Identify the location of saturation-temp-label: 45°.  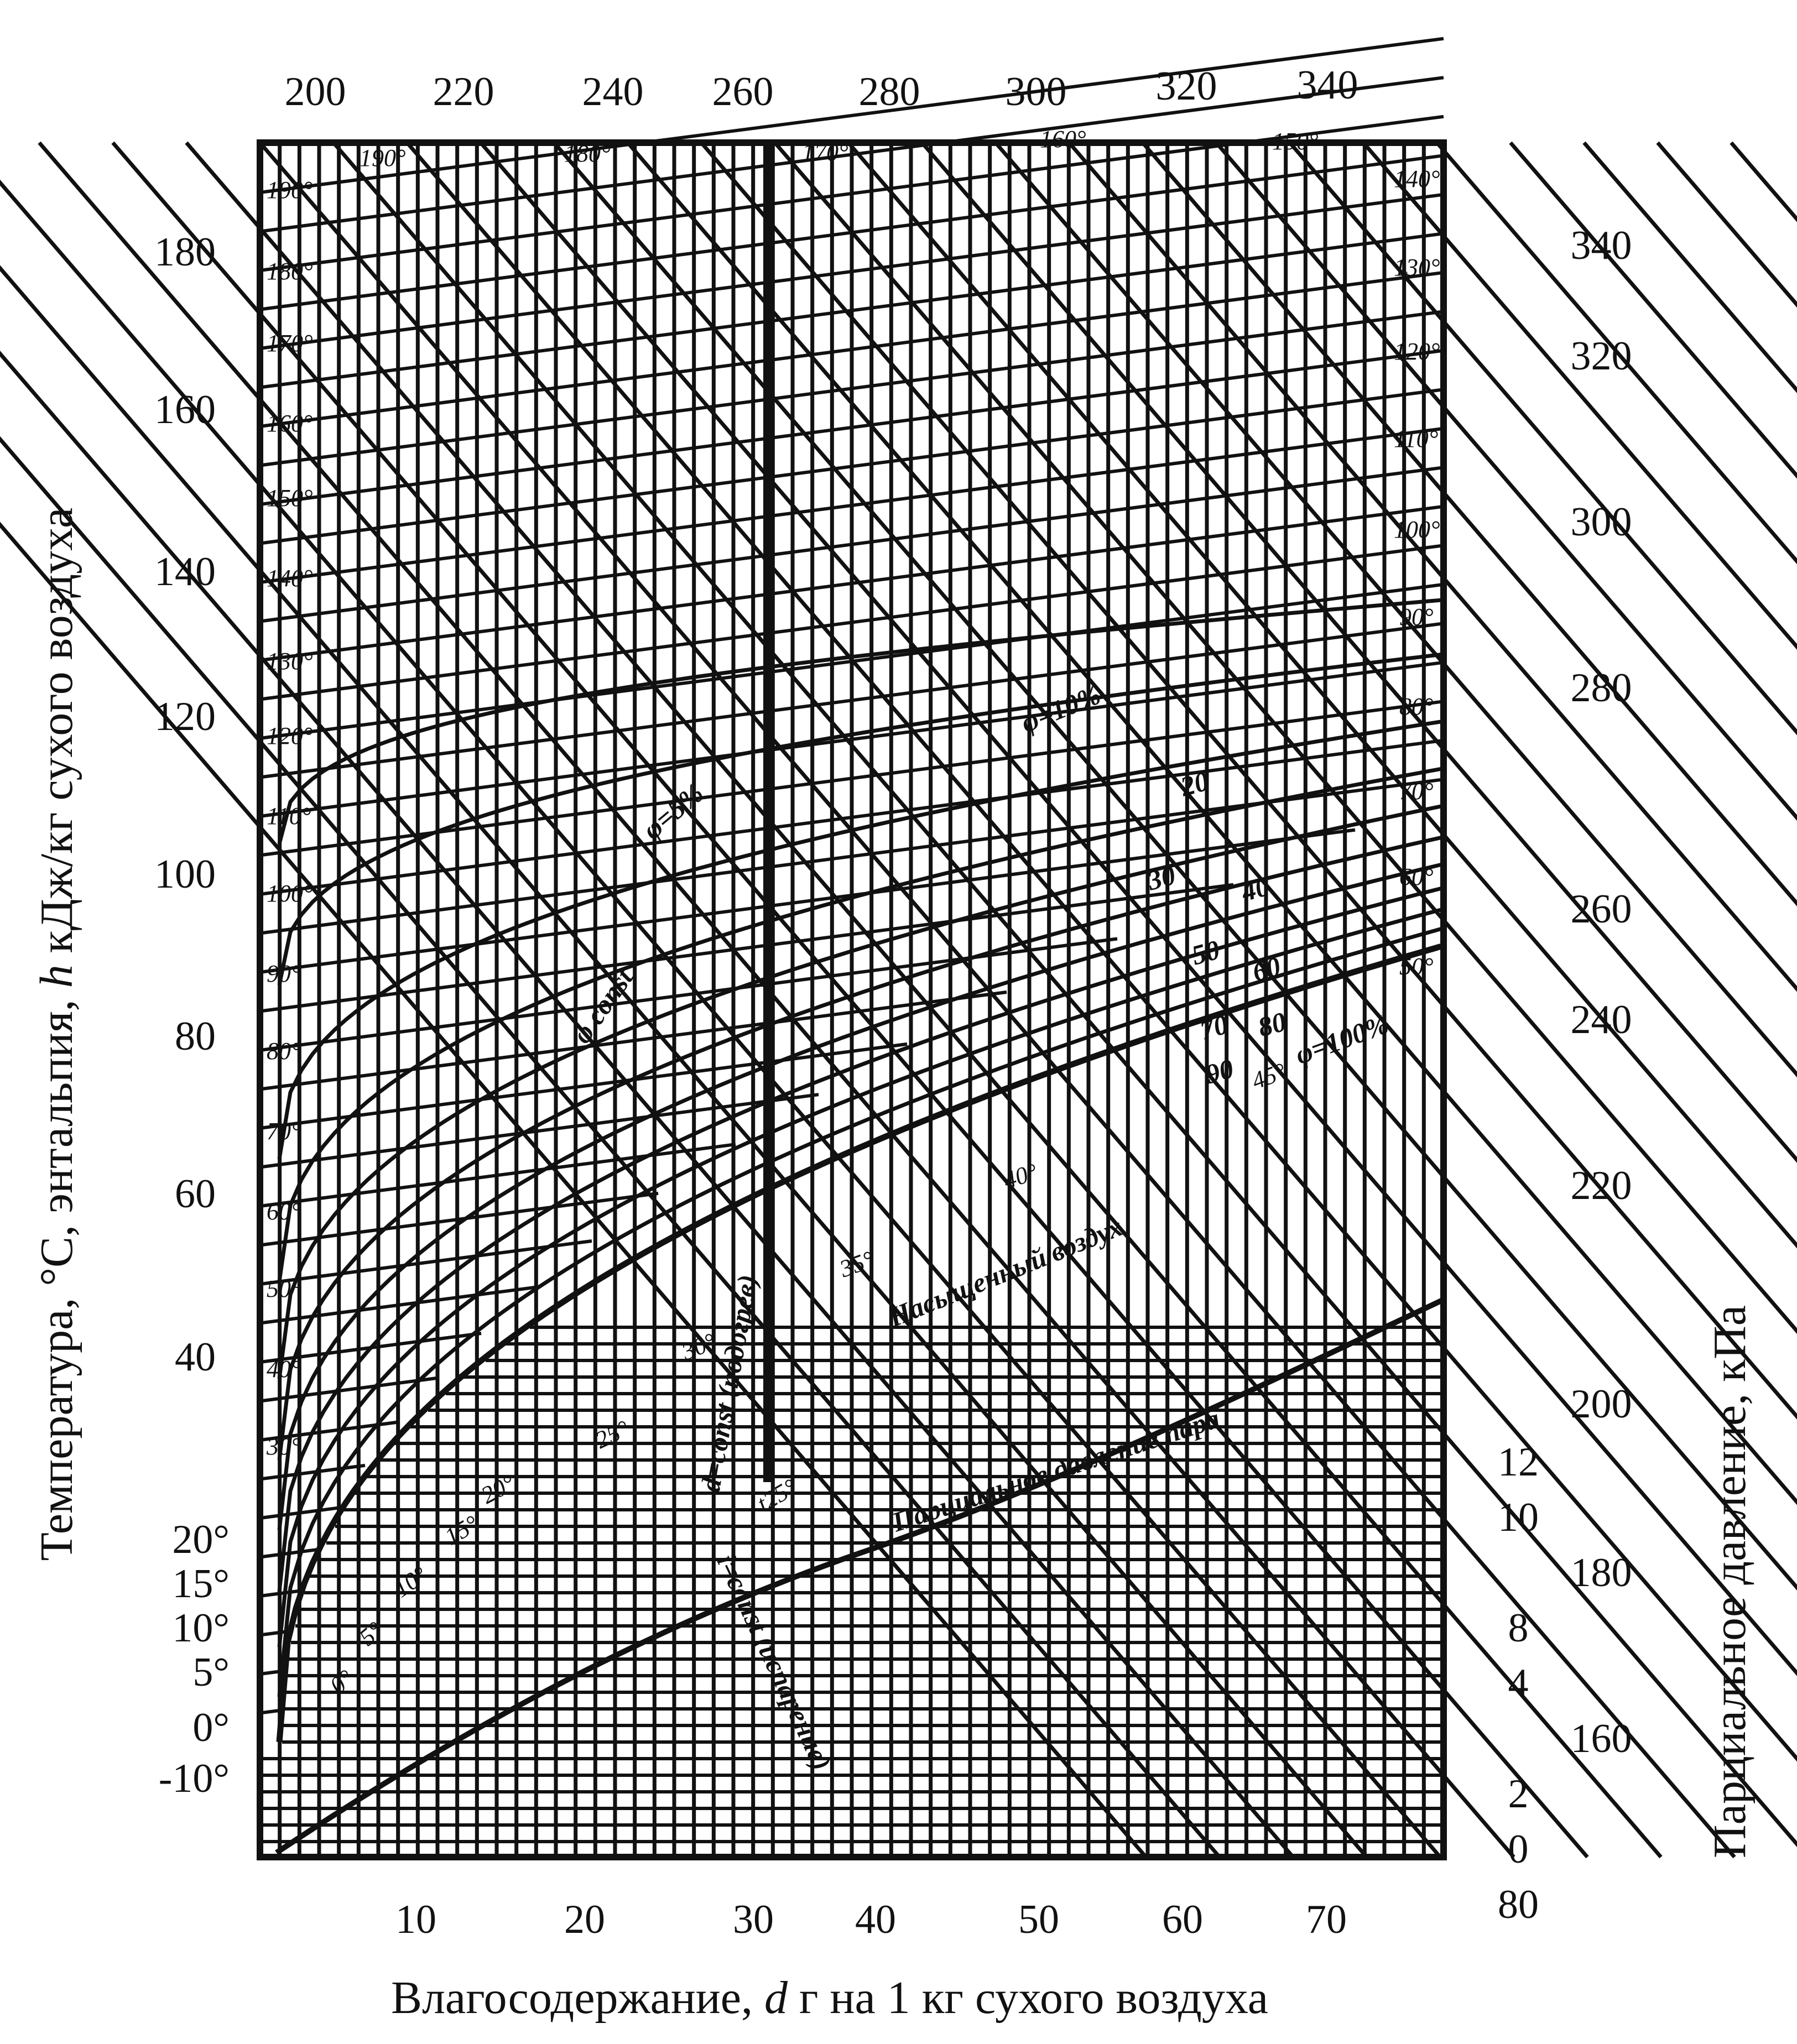
(1269, 1075).